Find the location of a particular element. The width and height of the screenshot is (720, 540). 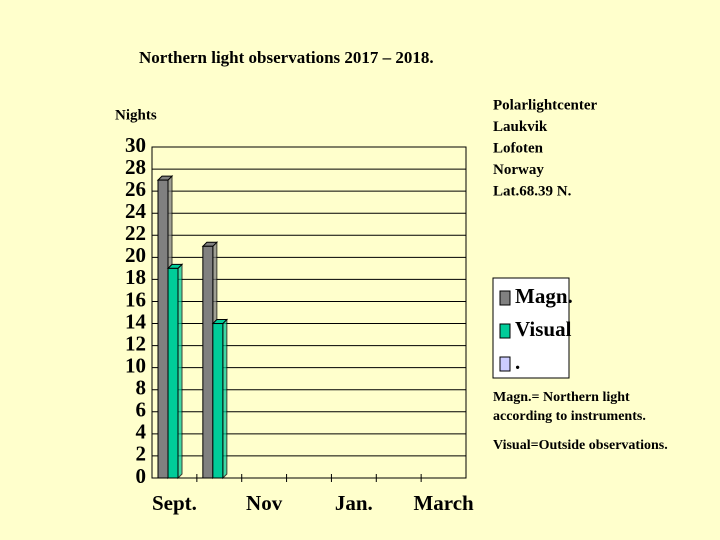

y-tick-label: 24 is located at coordinates (136, 211).